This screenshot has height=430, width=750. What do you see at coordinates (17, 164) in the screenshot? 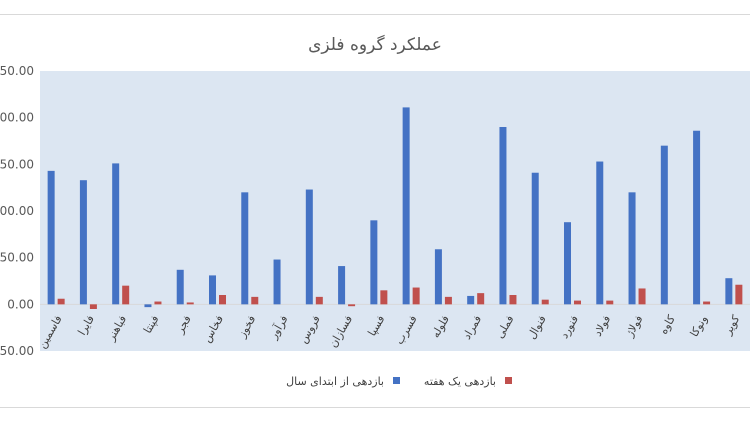
I see `y-tick-label: 150.00` at bounding box center [17, 164].